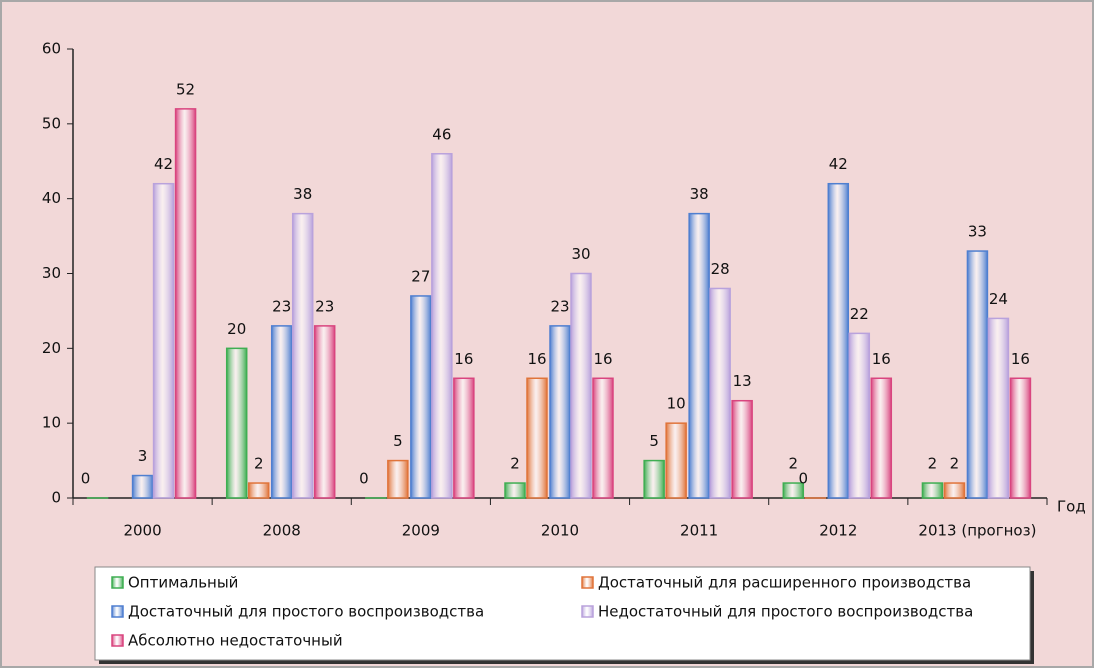 The image size is (1094, 668). Describe the element at coordinates (699, 531) in the screenshot. I see `x-tick-label: 2011` at that location.